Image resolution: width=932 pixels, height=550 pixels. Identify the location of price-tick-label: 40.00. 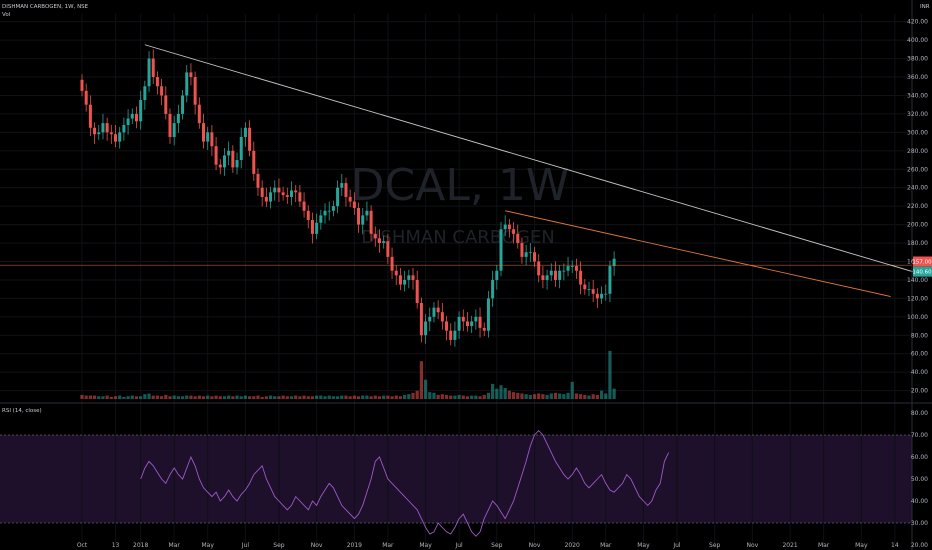
(919, 372).